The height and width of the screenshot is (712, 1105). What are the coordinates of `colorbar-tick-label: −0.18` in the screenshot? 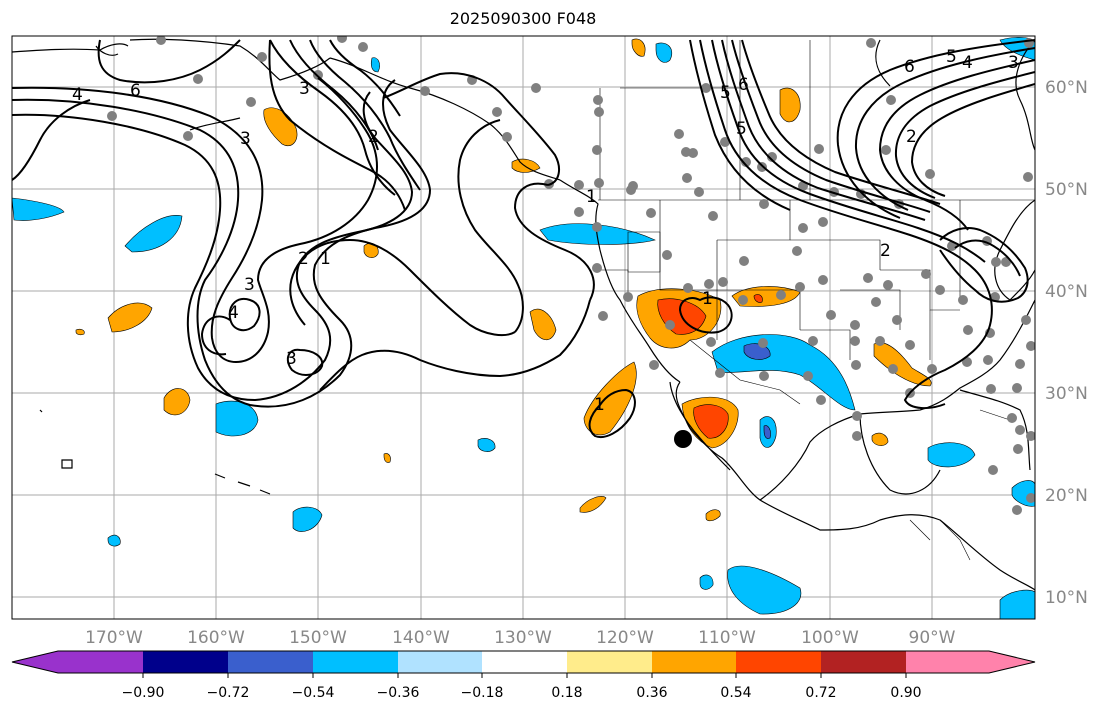 It's located at (482, 693).